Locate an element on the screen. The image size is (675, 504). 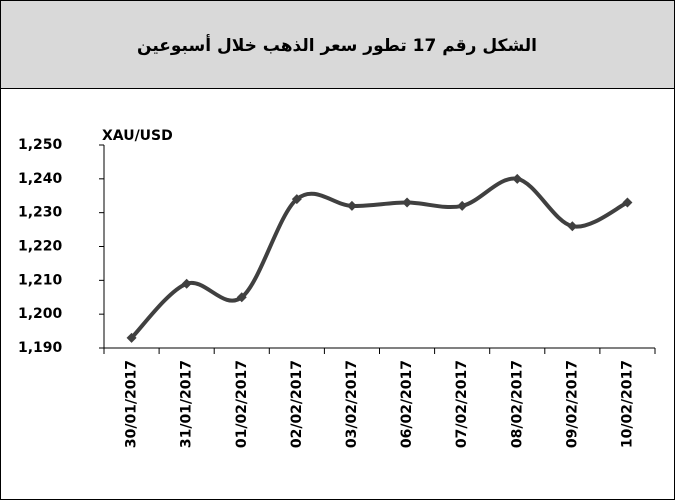
y-tick-label: 1,190 is located at coordinates (40, 348).